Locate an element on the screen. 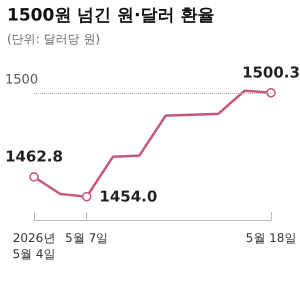 The height and width of the screenshot is (294, 300). chart-title: 1500원 넘긴 원·달러 환율 is located at coordinates (111, 16).